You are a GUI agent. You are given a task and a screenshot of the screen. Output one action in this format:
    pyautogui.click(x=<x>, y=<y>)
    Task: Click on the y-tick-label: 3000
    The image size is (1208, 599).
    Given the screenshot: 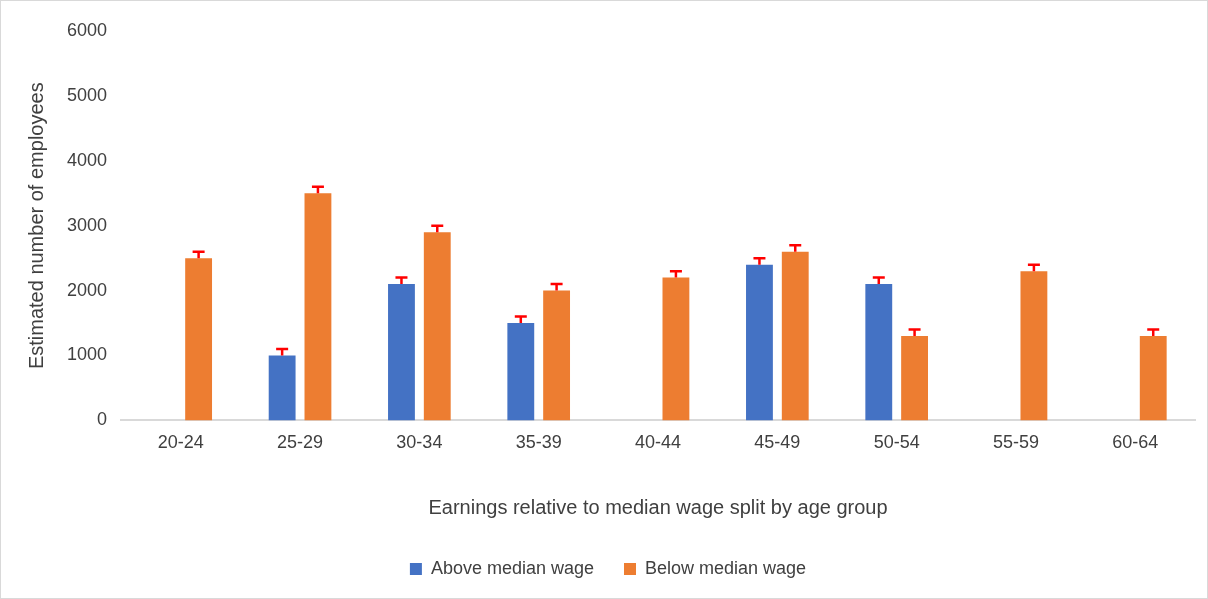 What is the action you would take?
    pyautogui.click(x=87, y=224)
    